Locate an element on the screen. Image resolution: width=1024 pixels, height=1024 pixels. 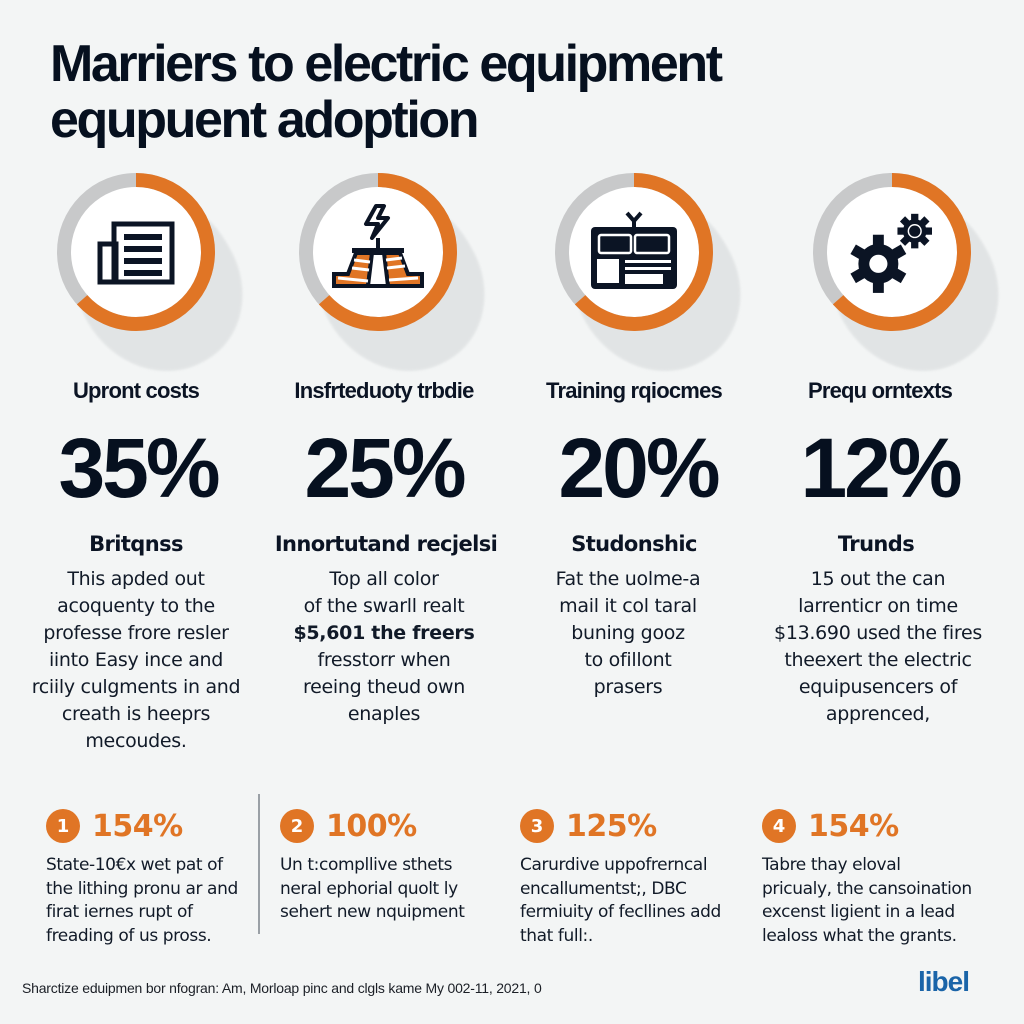
brand-logo: libel is located at coordinates (944, 981).